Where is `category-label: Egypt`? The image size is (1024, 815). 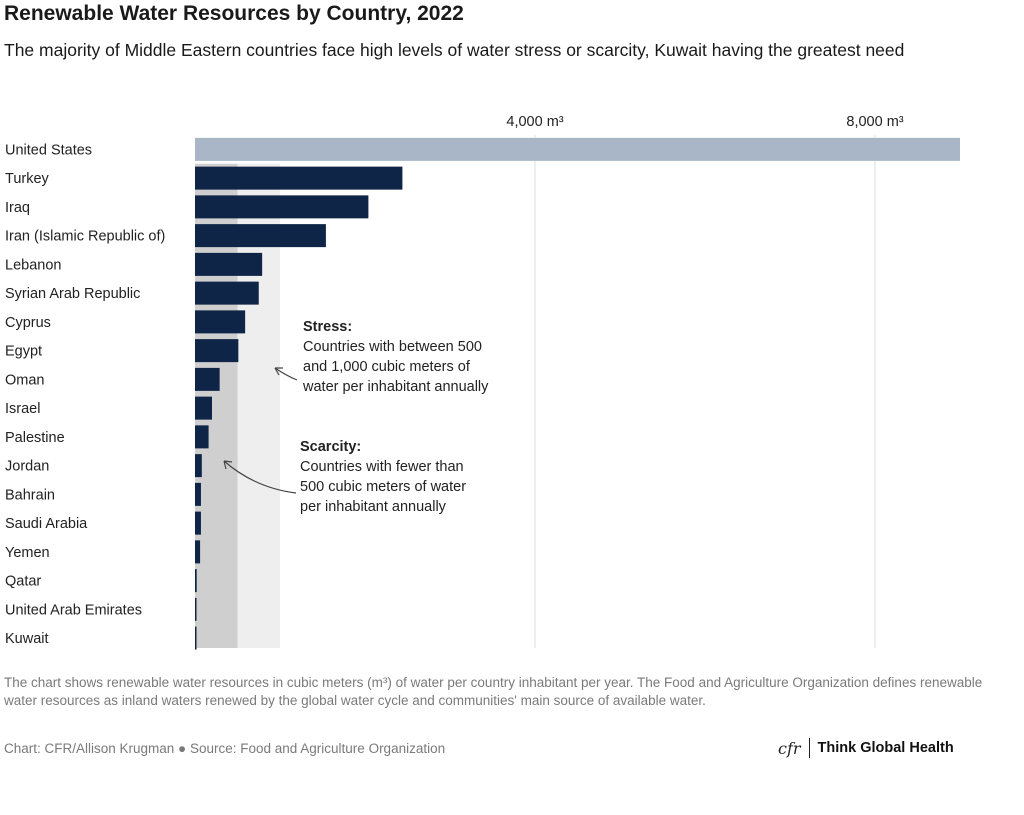 category-label: Egypt is located at coordinates (23, 352).